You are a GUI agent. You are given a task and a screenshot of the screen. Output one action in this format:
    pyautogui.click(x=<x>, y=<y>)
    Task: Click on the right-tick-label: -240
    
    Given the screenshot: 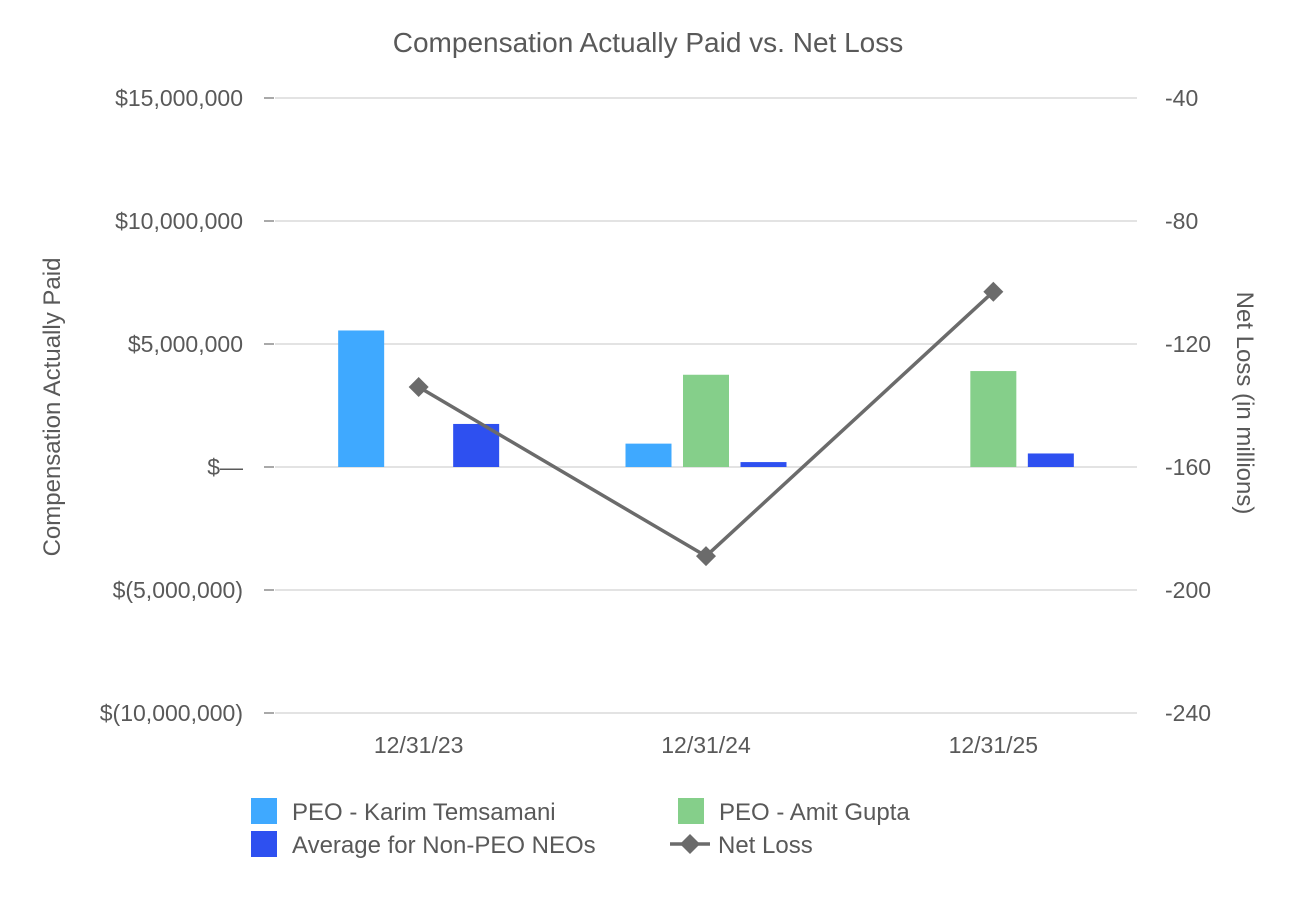 What is the action you would take?
    pyautogui.click(x=1188, y=713)
    